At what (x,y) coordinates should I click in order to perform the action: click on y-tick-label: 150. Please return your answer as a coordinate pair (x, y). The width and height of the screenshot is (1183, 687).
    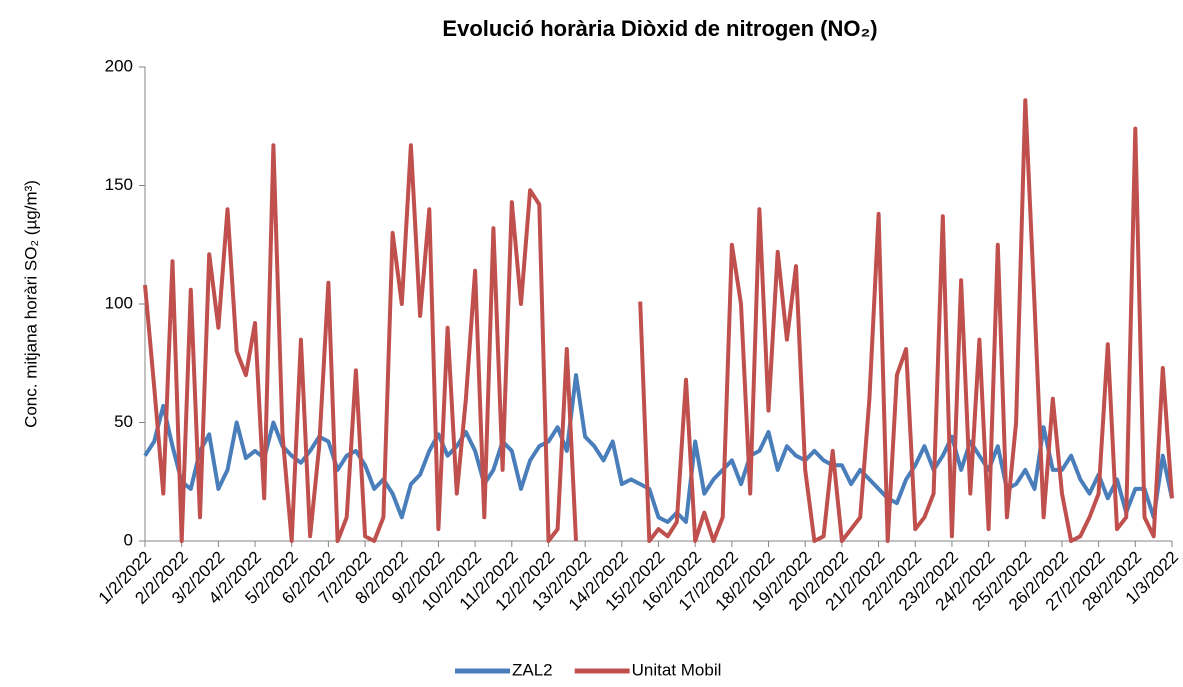
    Looking at the image, I should click on (119, 184).